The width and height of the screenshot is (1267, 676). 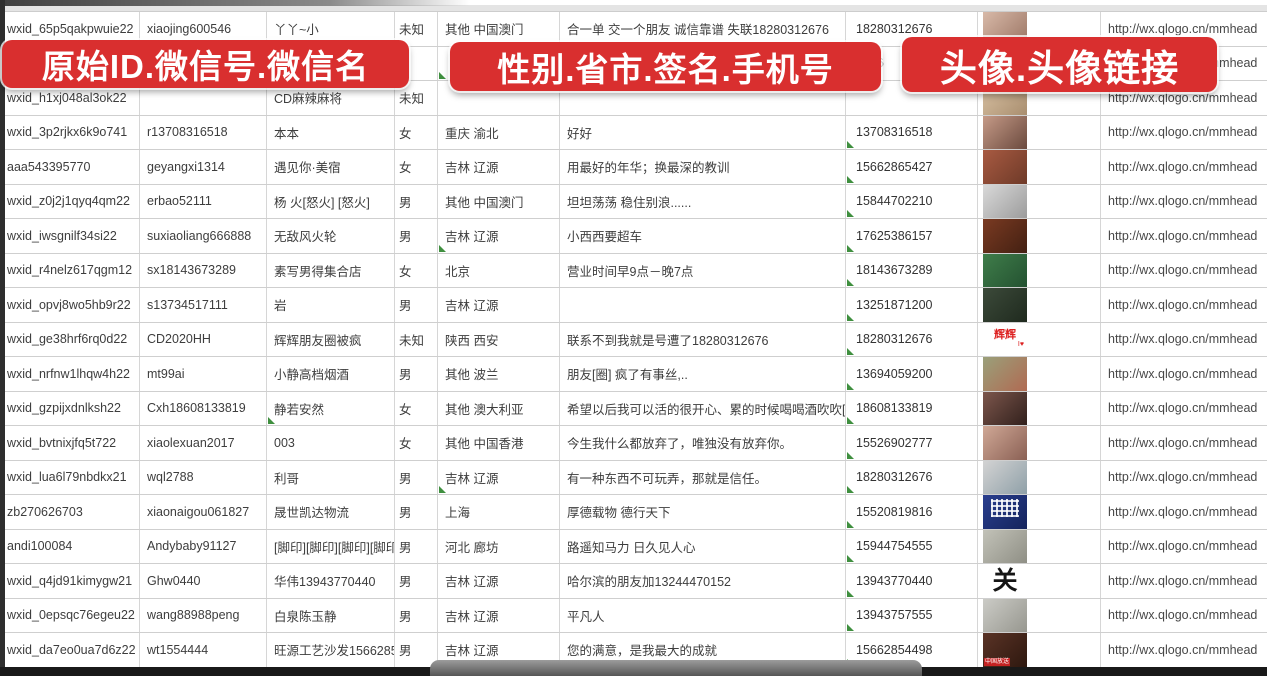 What do you see at coordinates (499, 270) in the screenshot?
I see `cell-region: 北京` at bounding box center [499, 270].